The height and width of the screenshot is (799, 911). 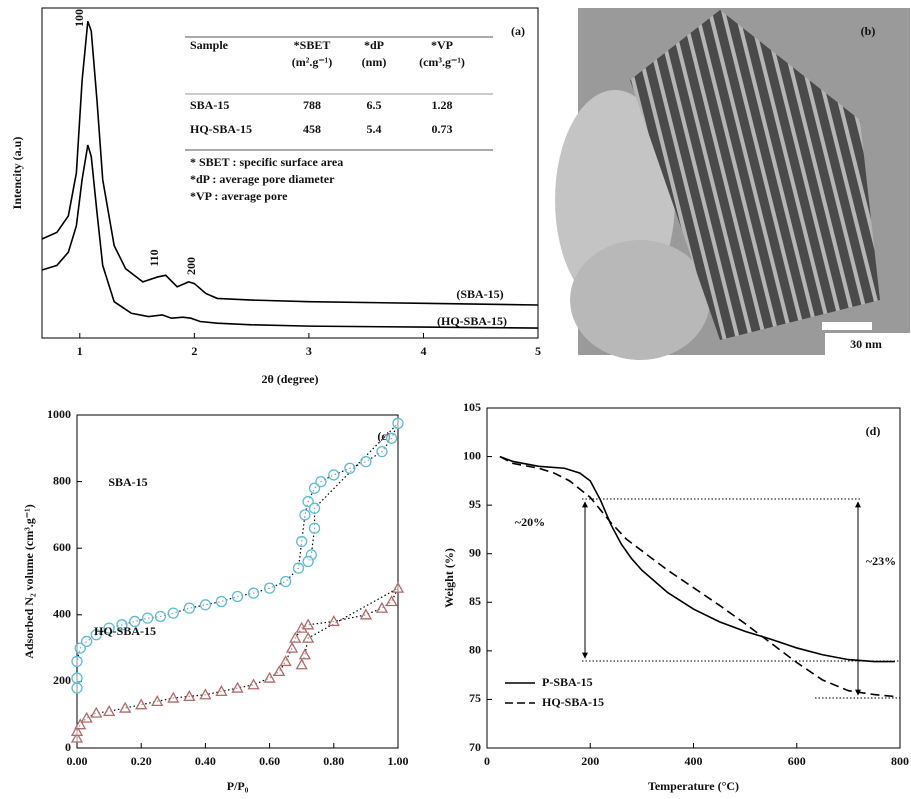 I want to click on table-note: * SBET : specific surface area, so click(x=266, y=162).